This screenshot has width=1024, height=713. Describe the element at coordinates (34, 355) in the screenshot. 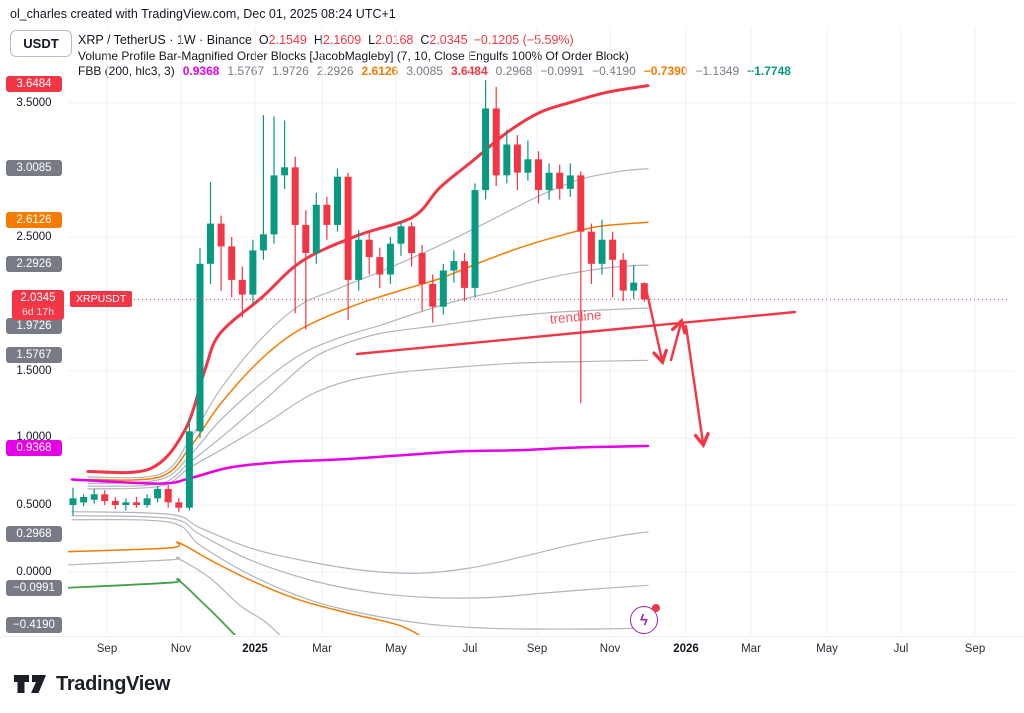

I see `price-badge: 1.5767` at that location.